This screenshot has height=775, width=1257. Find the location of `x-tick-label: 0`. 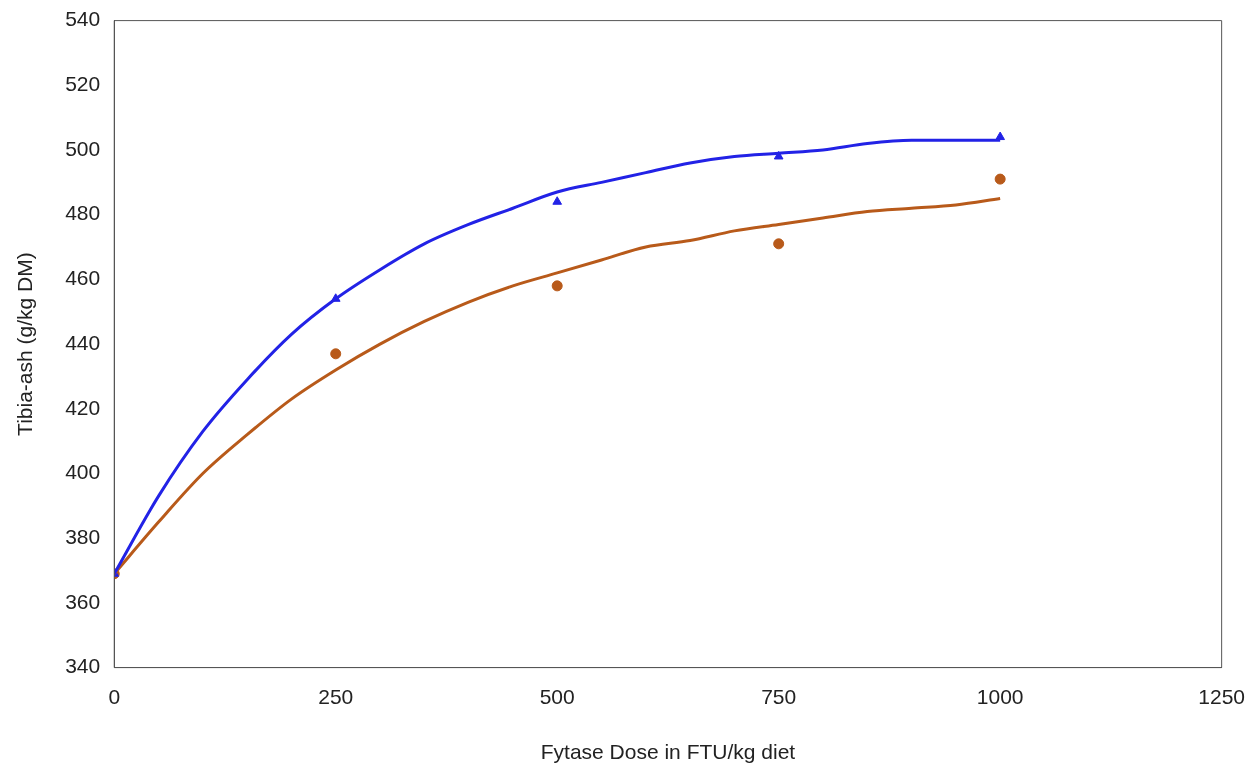

x-tick-label: 0 is located at coordinates (114, 696).